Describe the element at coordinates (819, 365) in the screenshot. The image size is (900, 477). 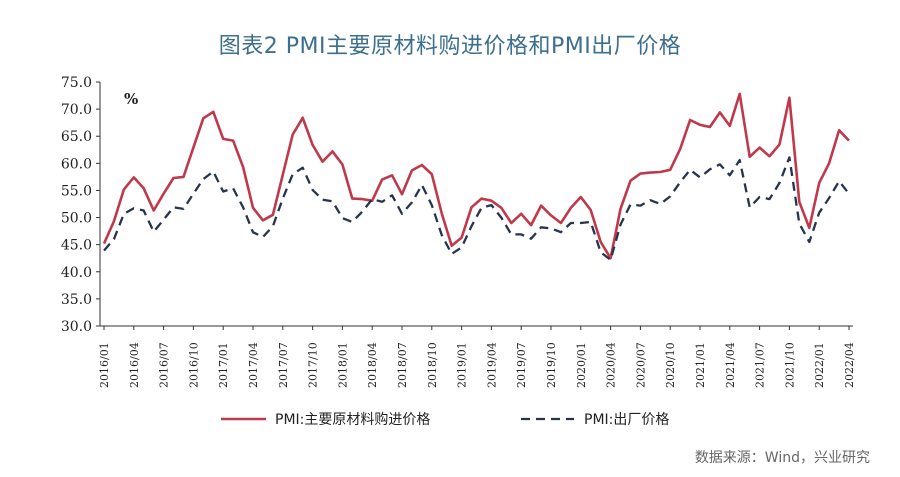
I see `x-tick-label: 2022/01` at that location.